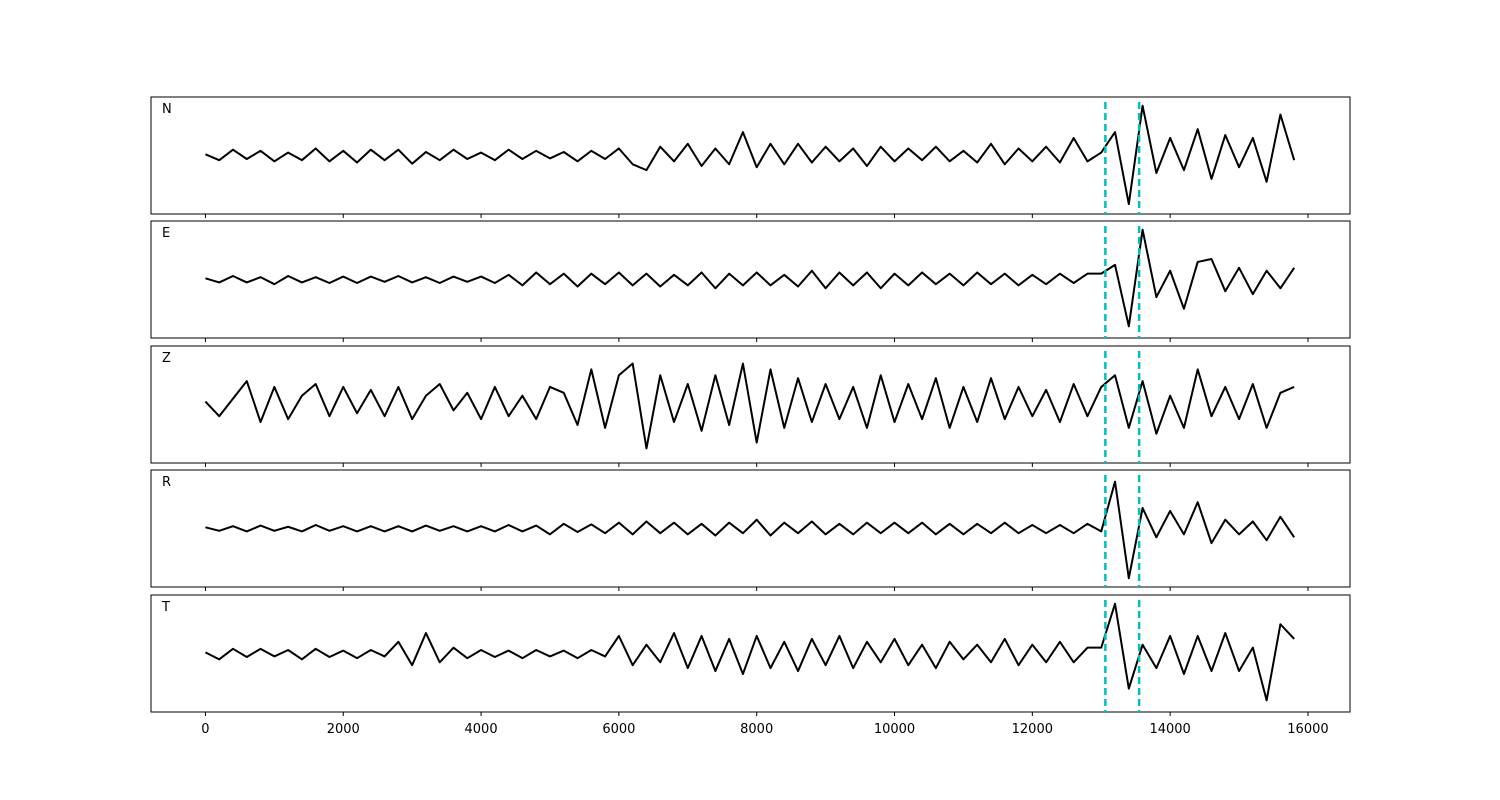  Describe the element at coordinates (166, 233) in the screenshot. I see `panel-label: E` at that location.